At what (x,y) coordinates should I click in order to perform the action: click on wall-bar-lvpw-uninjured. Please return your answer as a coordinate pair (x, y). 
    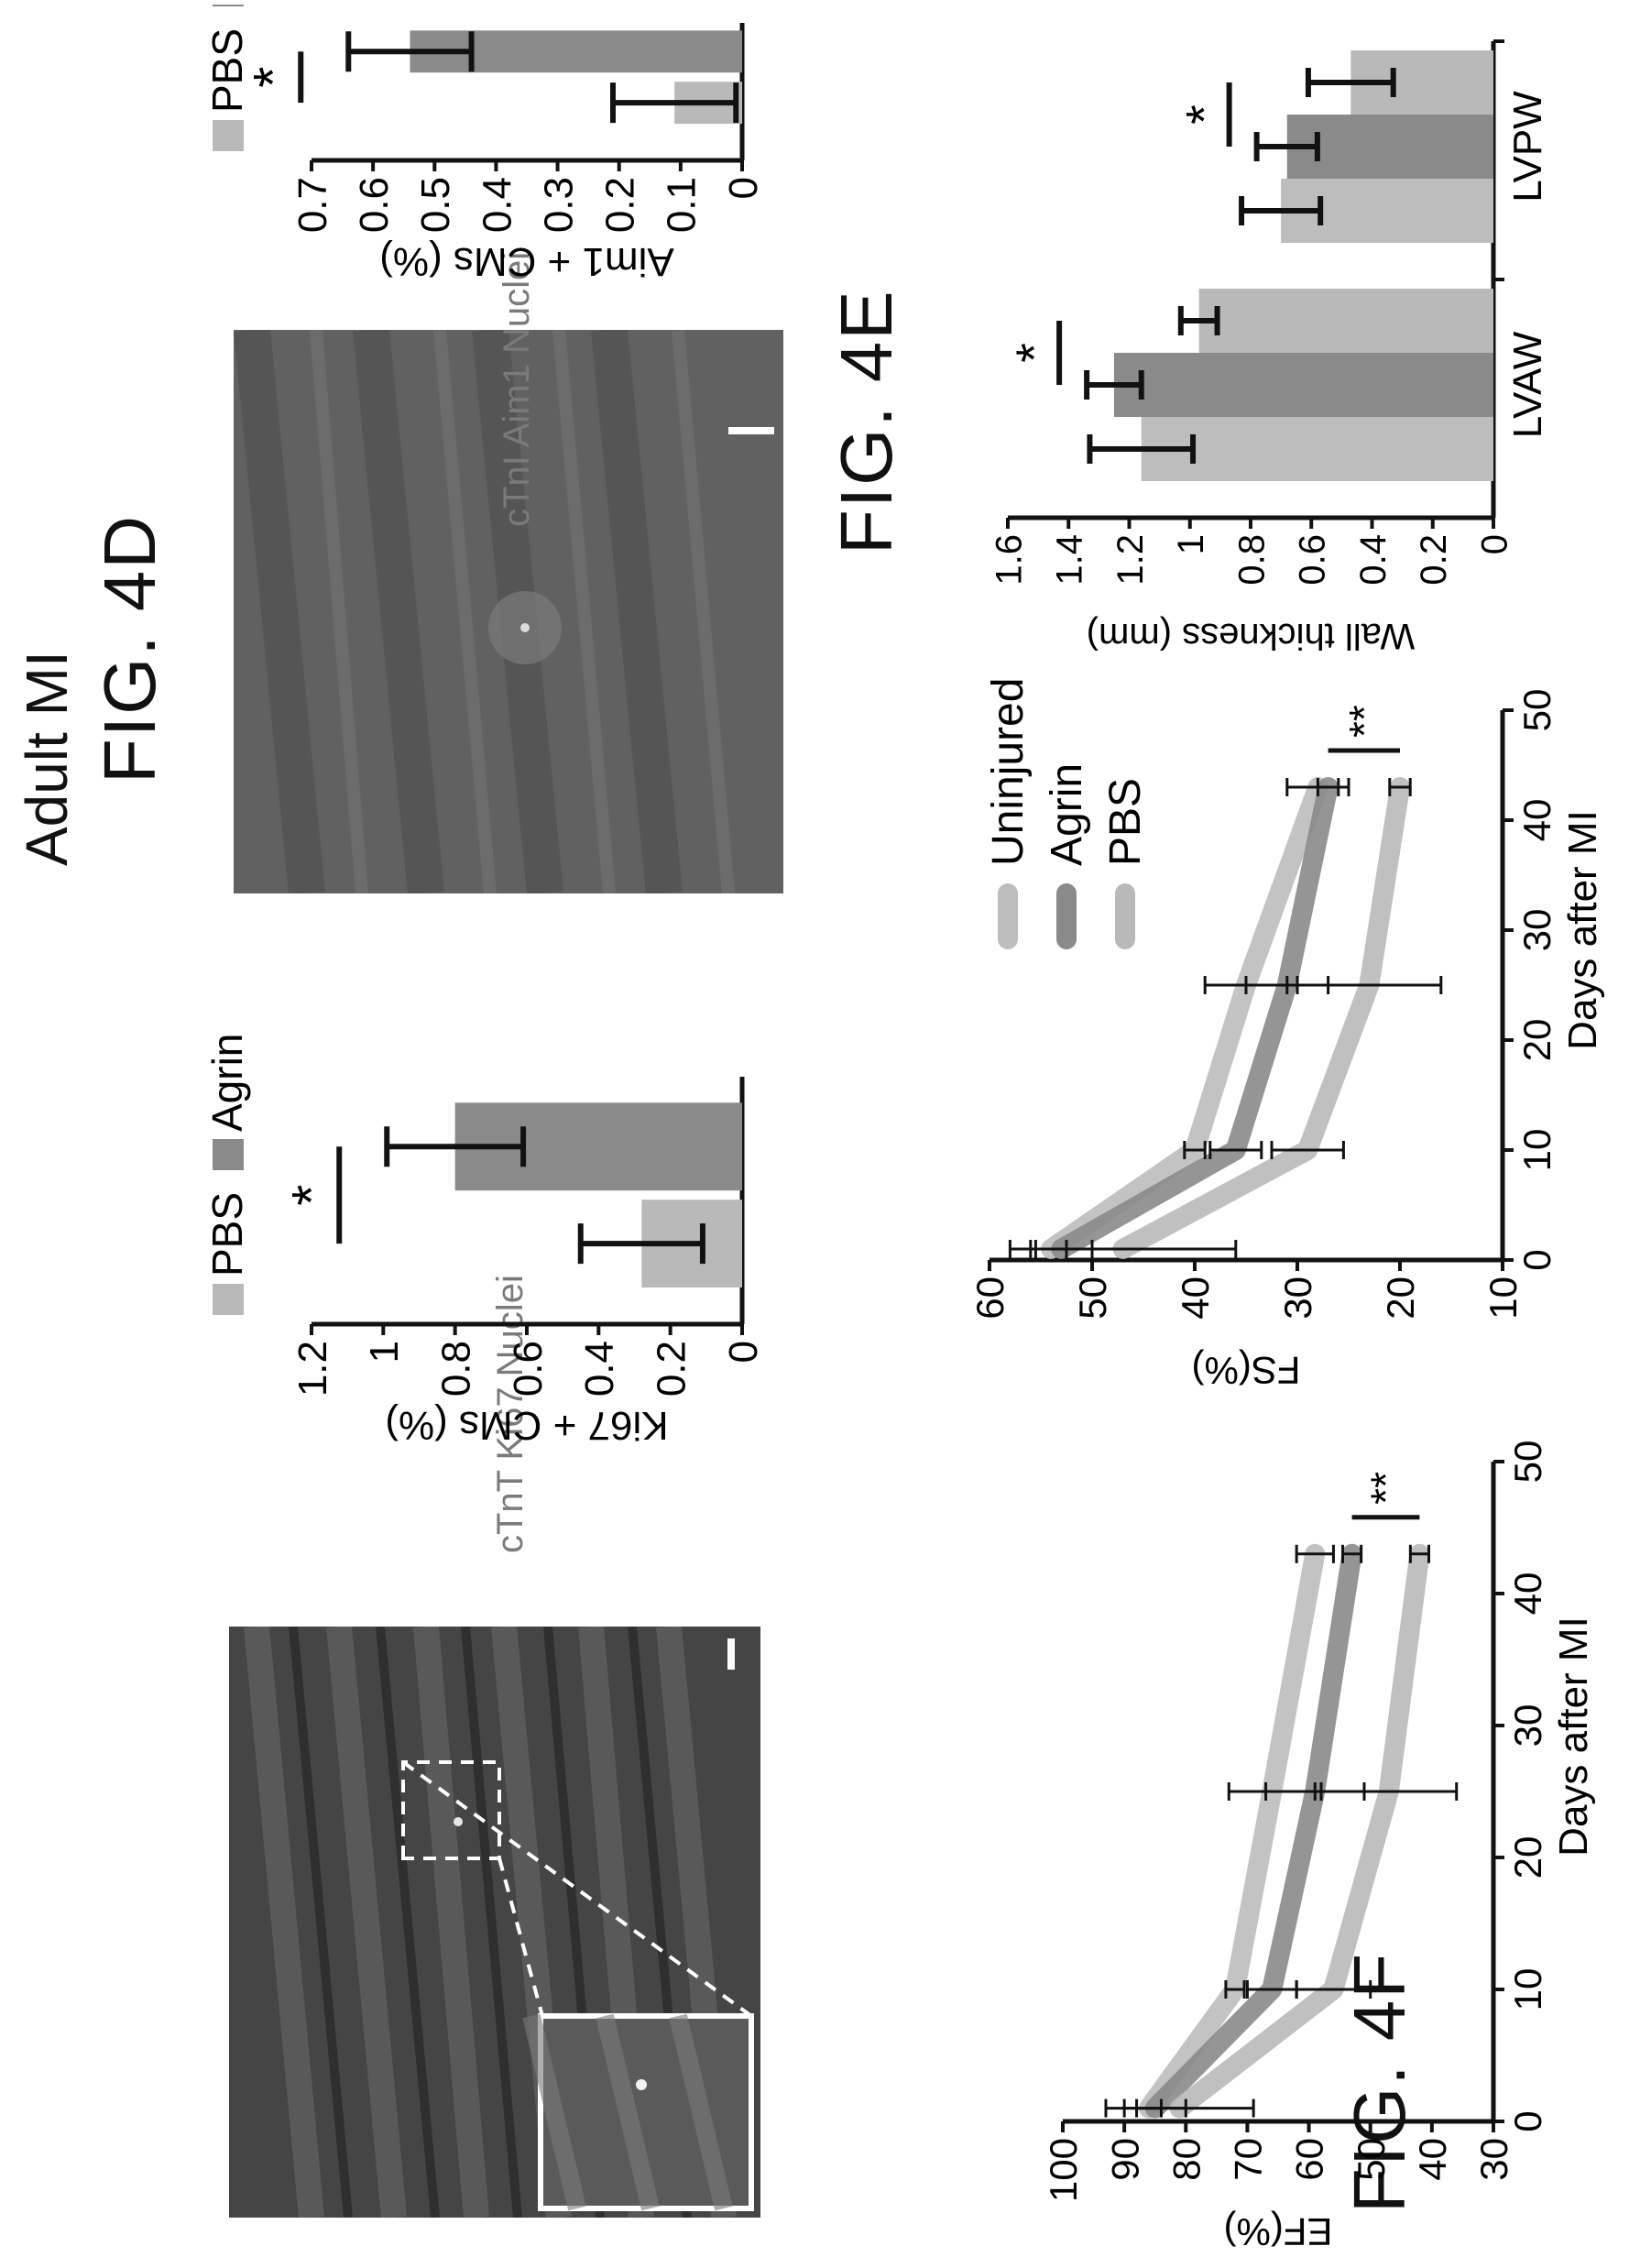
    Looking at the image, I should click on (1387, 211).